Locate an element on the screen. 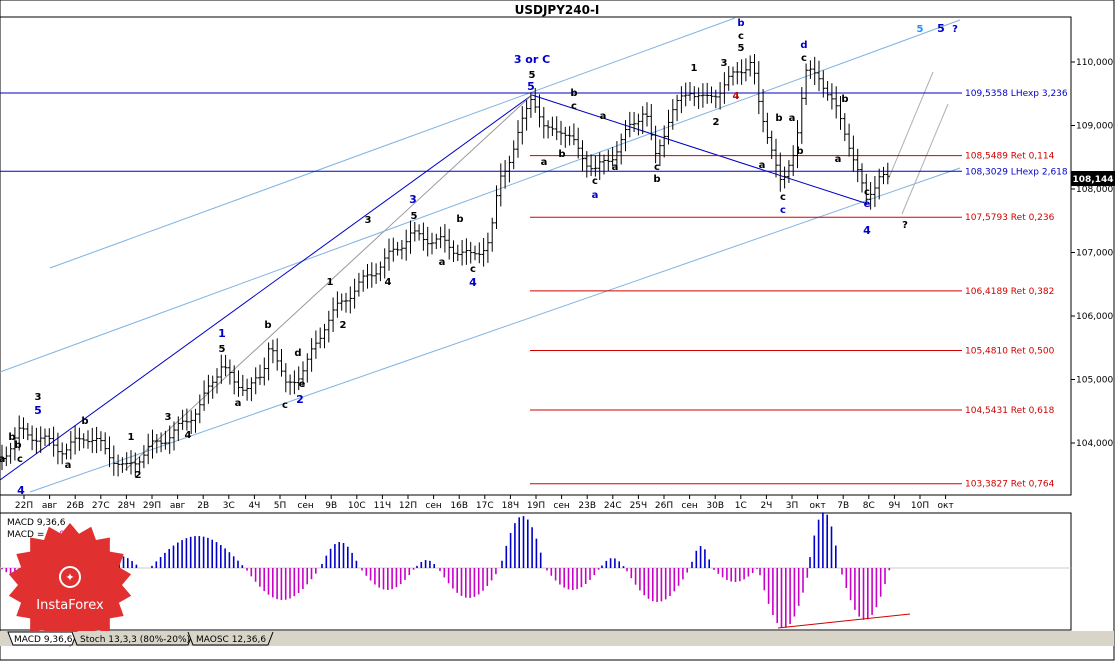  time-tick-label: 3П is located at coordinates (792, 506).